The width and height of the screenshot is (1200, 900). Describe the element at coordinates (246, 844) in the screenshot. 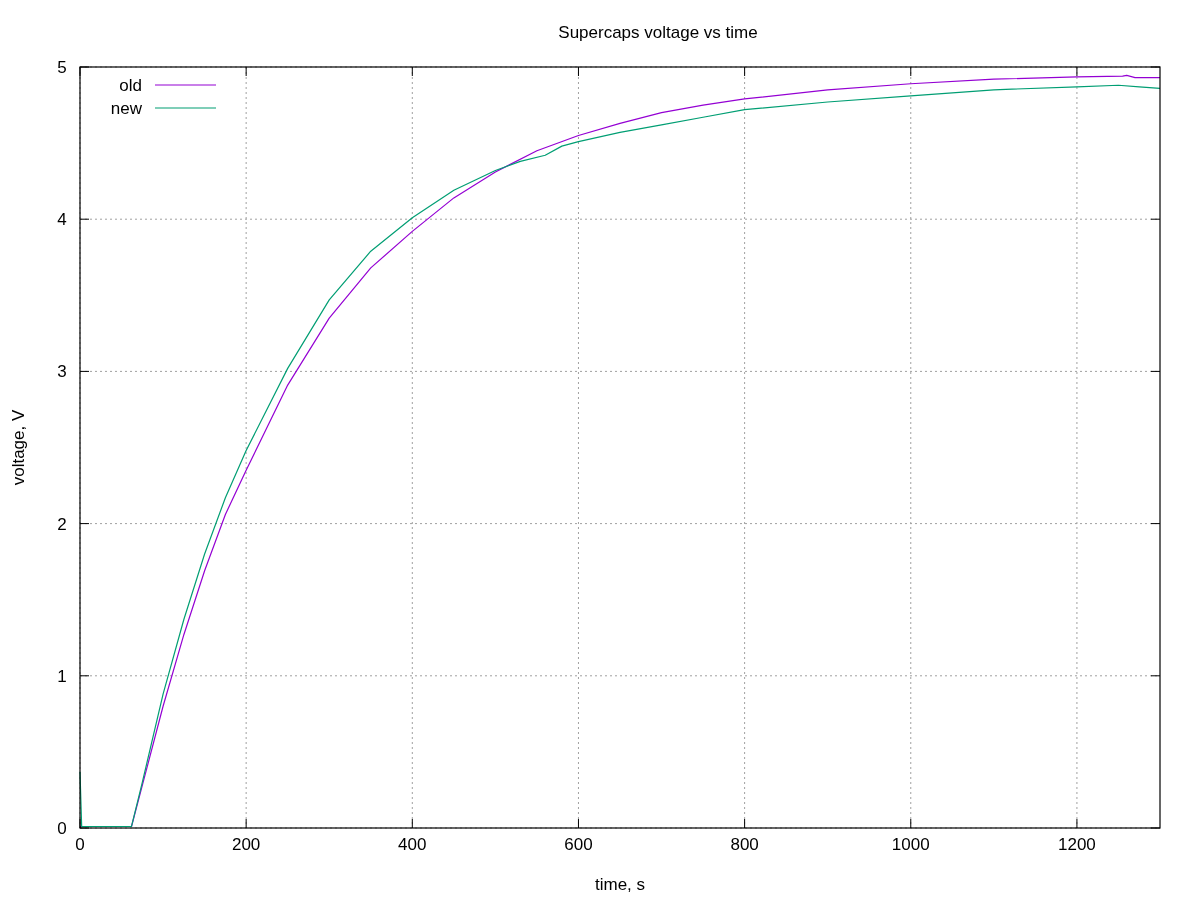

I see `x-tick-label: 200` at that location.